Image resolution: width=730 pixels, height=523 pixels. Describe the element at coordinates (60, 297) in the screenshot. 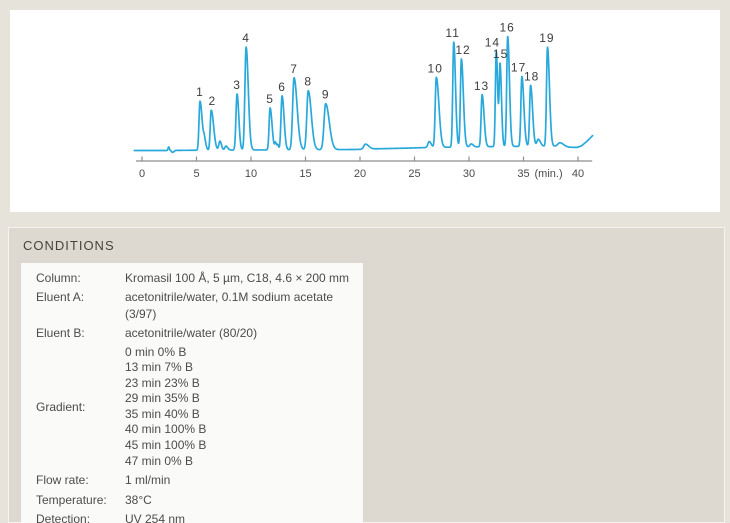

I see `condition-label: Eluent A:` at that location.